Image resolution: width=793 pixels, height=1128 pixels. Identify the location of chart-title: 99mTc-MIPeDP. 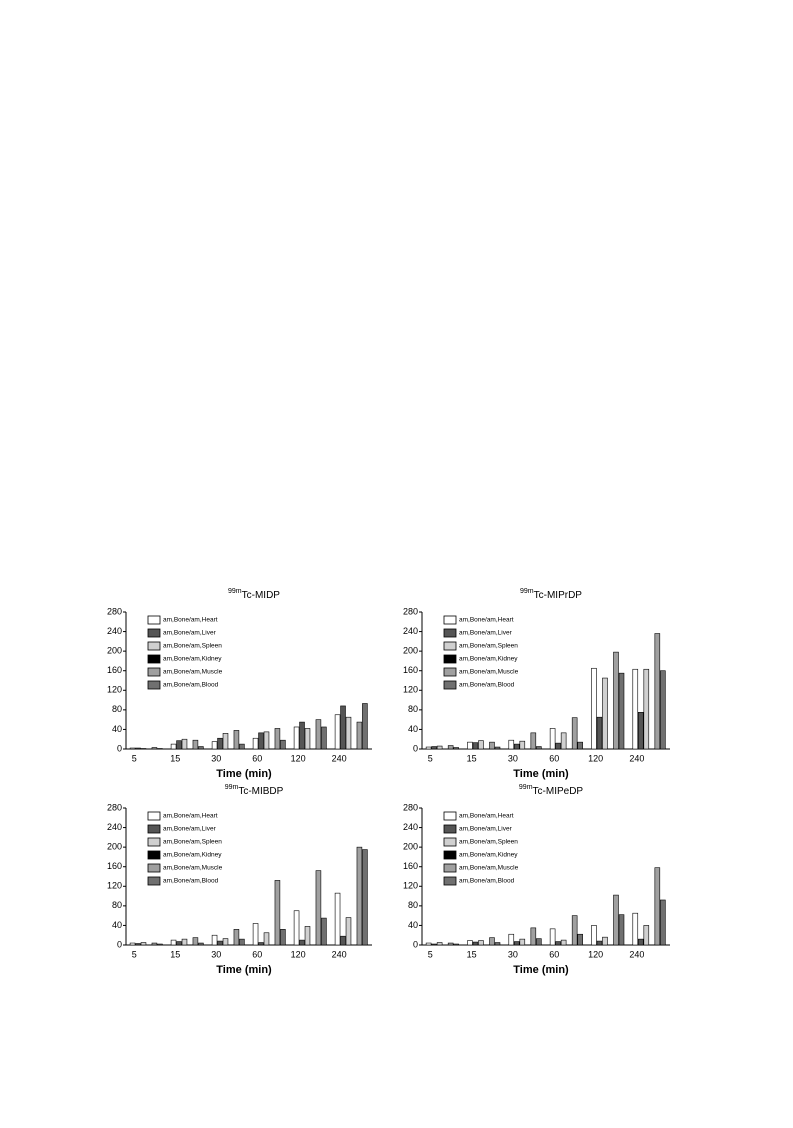
(551, 790).